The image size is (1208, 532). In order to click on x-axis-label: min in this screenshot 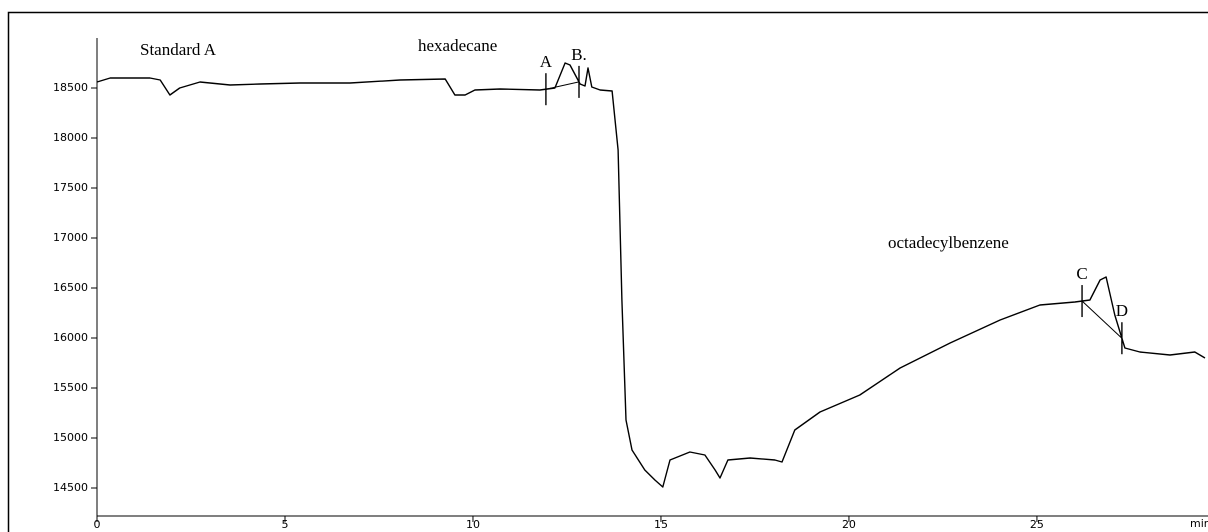, I will do `click(1199, 523)`.